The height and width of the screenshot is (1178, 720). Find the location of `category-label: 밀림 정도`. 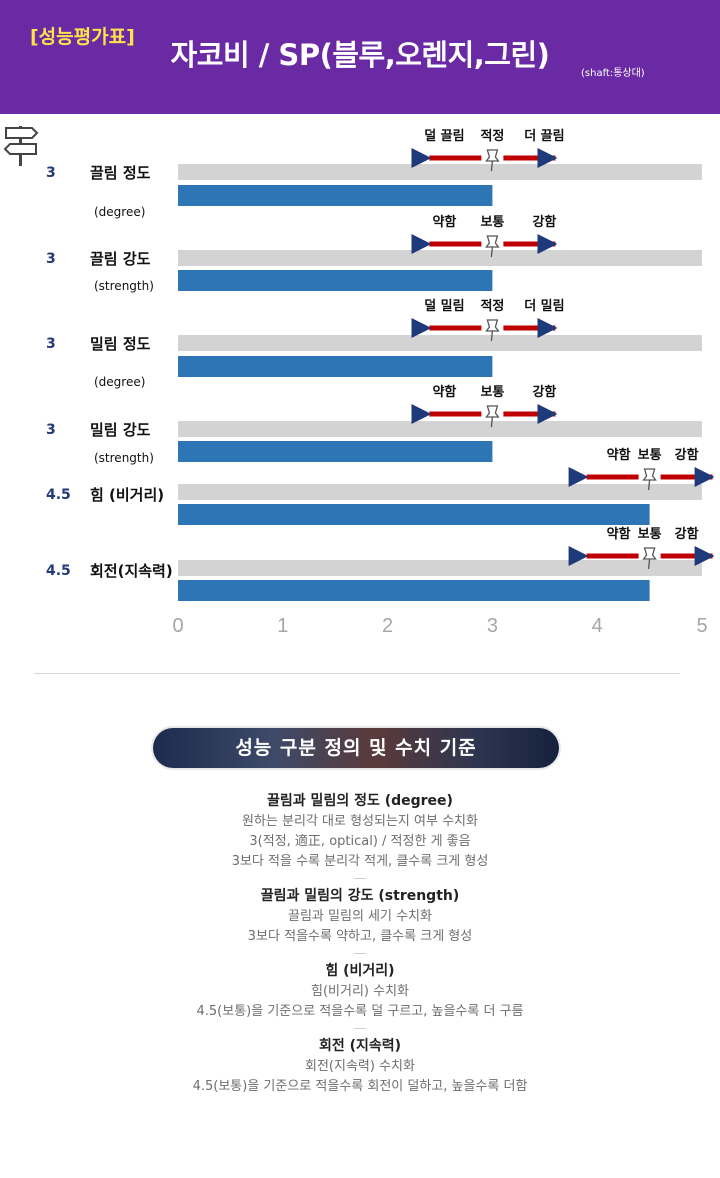

category-label: 밀림 정도 is located at coordinates (120, 344).